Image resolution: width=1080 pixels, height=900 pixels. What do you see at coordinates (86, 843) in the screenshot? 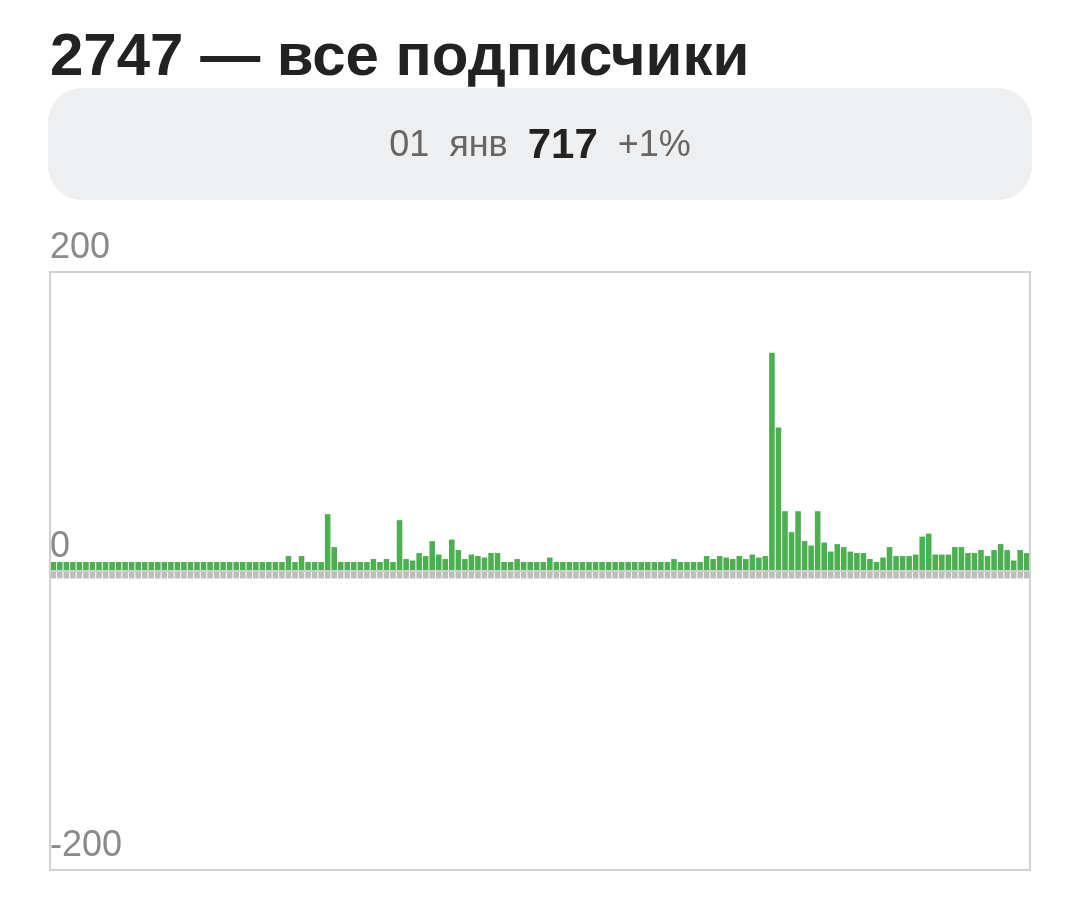
I see `y-tick-label: -200` at bounding box center [86, 843].